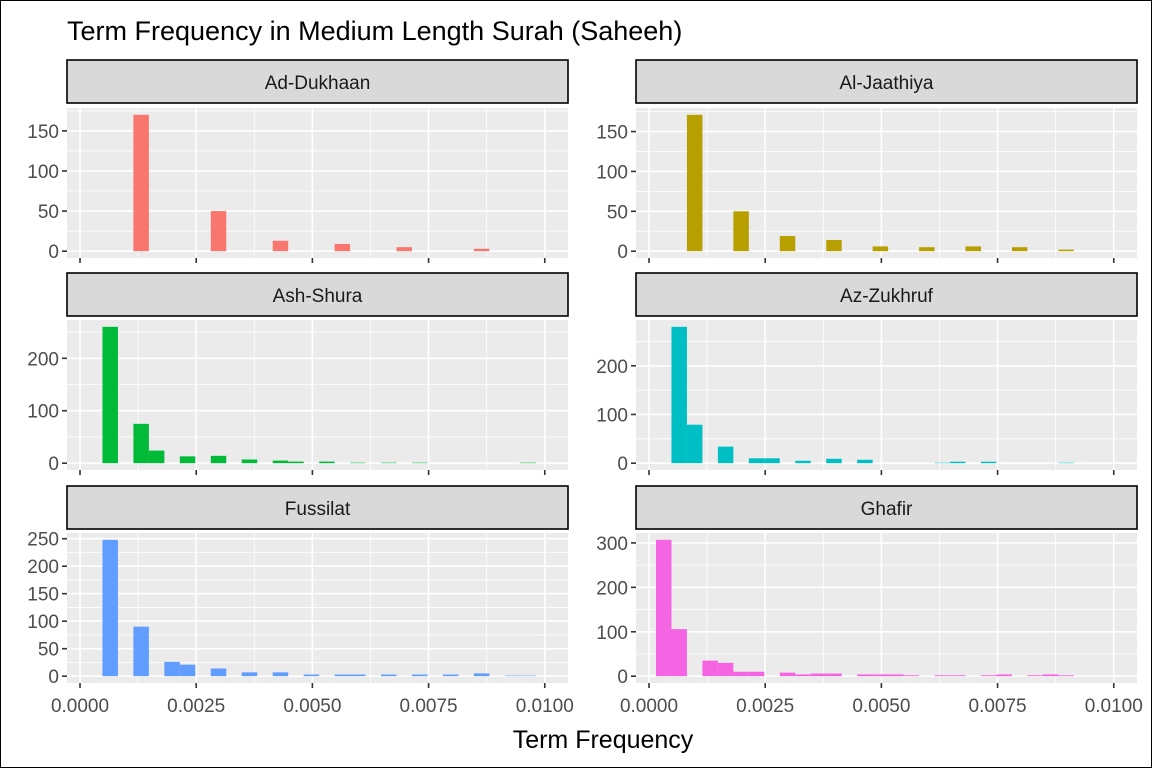 This screenshot has width=1152, height=768. Describe the element at coordinates (318, 296) in the screenshot. I see `facet-strip-label: Ash-Shura` at that location.